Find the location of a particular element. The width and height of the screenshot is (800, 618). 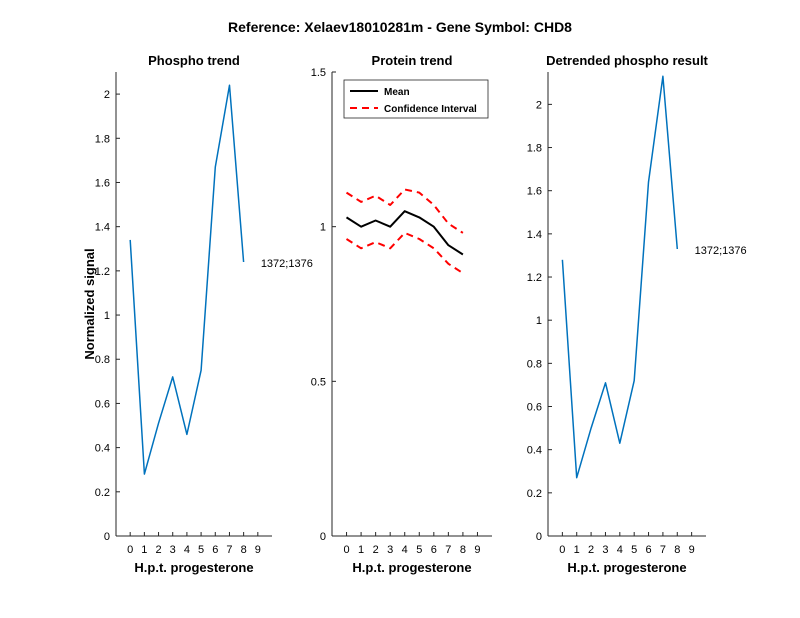

legend-label: Confidence Interval is located at coordinates (430, 109).